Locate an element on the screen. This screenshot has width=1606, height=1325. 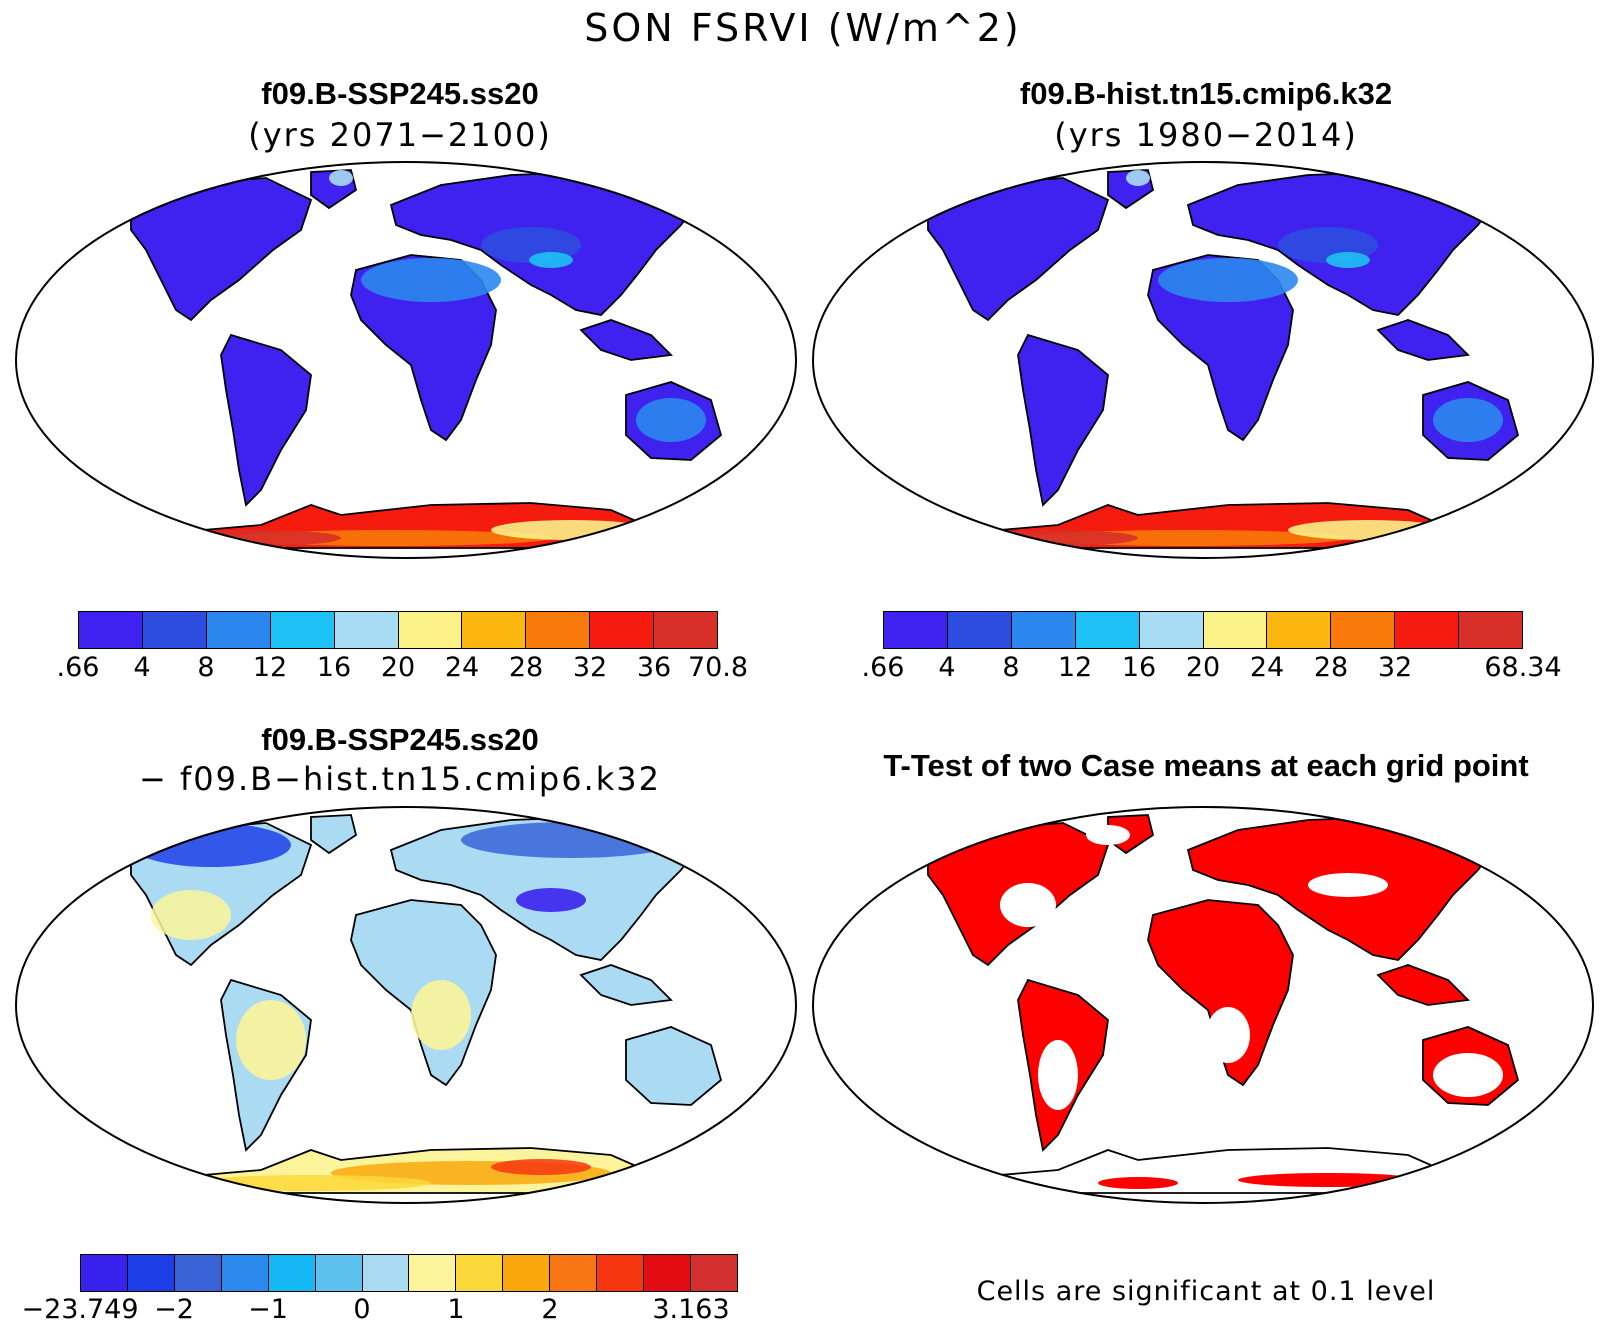
significance-note: Cells are significant at 0.1 level is located at coordinates (1206, 1291).